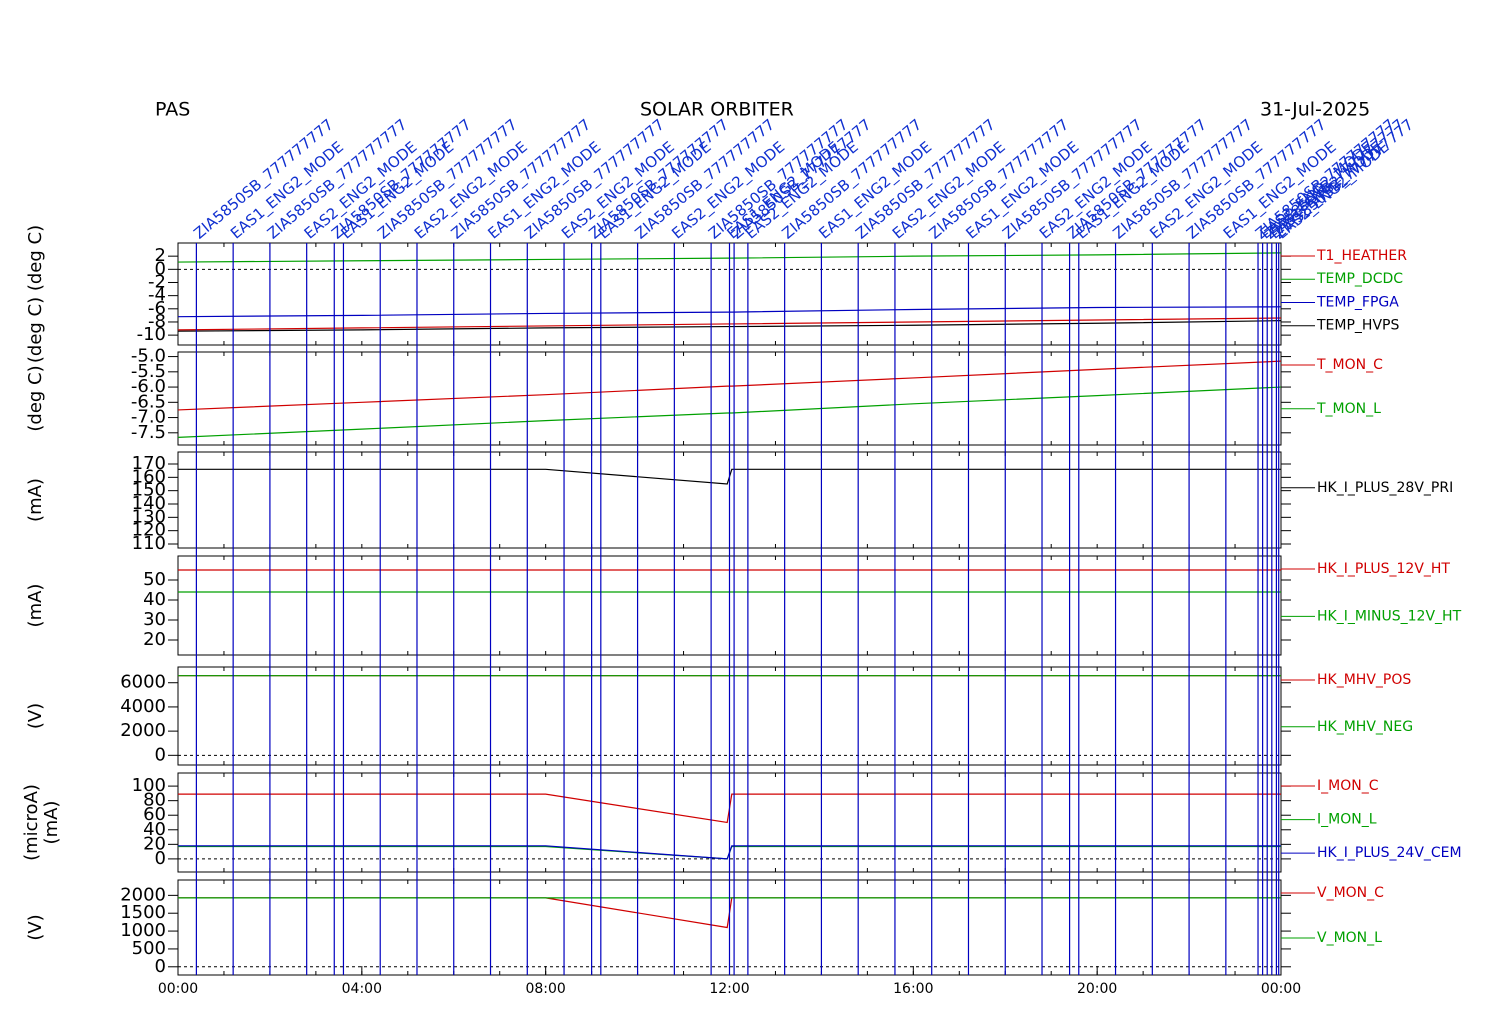 This screenshot has height=1024, width=1512. Describe the element at coordinates (1385, 488) in the screenshot. I see `legend-label: HK_I_PLUS_28V_PRI` at that location.